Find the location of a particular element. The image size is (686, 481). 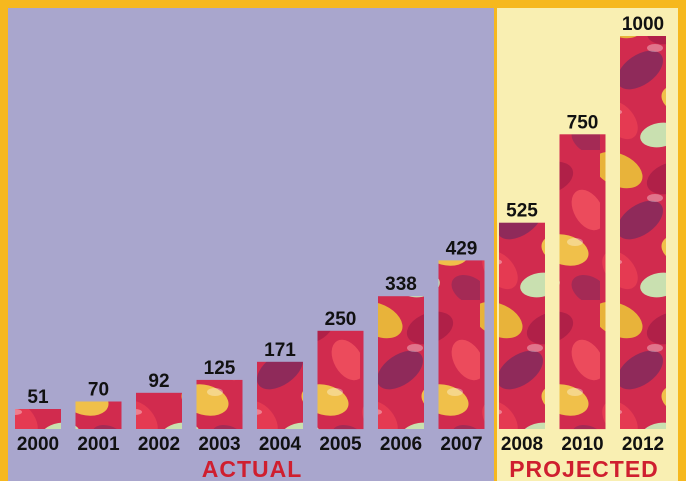

value-label-2008: 525 is located at coordinates (522, 211).